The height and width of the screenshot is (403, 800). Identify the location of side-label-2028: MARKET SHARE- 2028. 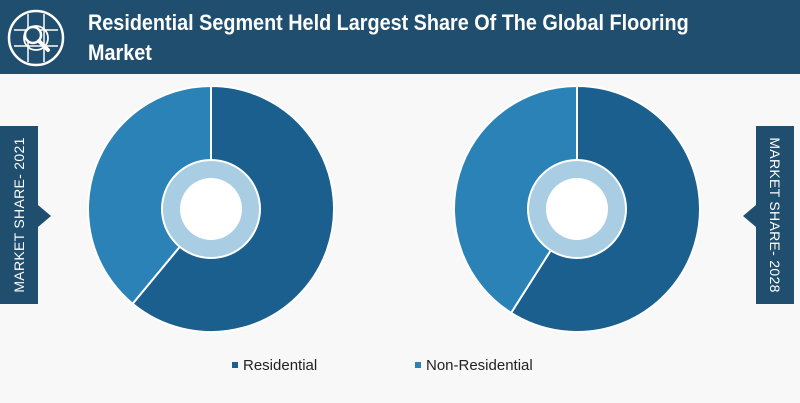
(775, 215).